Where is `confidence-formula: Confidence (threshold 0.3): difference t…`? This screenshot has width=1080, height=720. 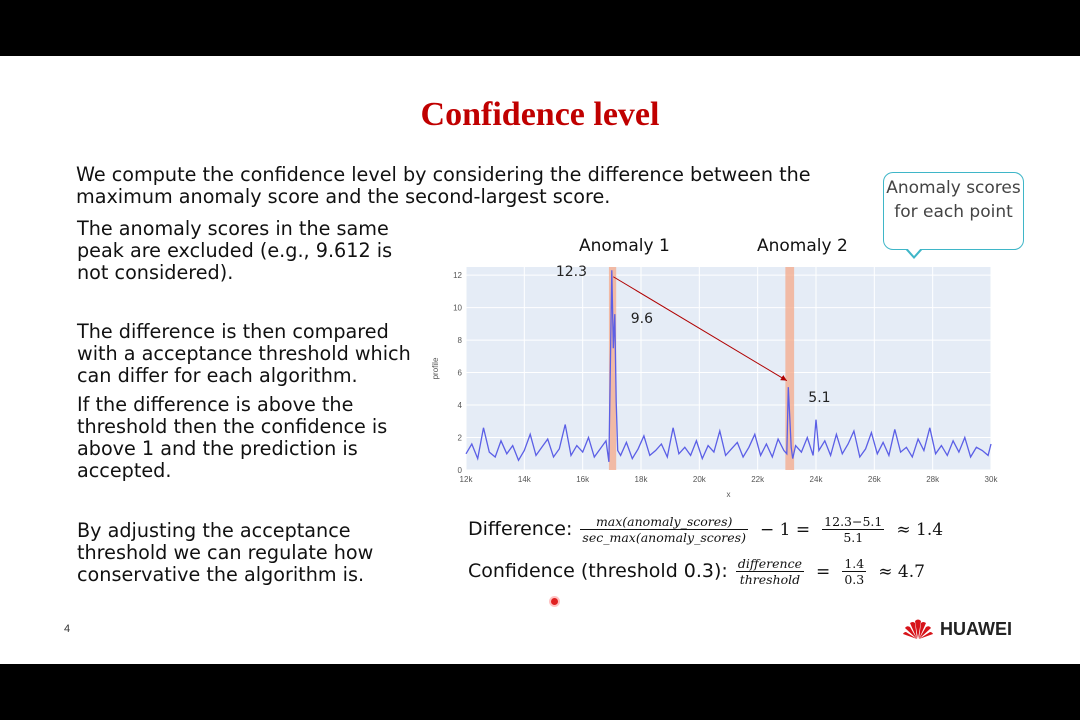
confidence-formula: Confidence (threshold 0.3): difference t… is located at coordinates (698, 571).